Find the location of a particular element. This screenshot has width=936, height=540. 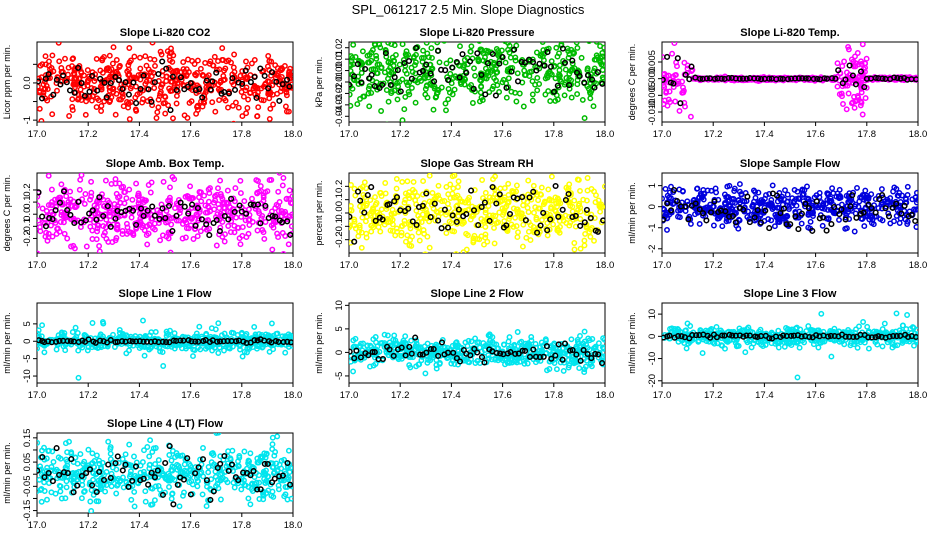

y-tick-label: 1 is located at coordinates (652, 185).